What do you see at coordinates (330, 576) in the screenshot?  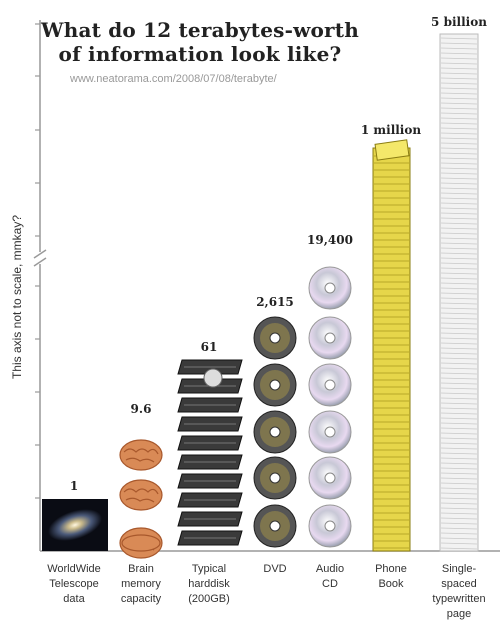 I see `x-tick-label: Audio CD` at bounding box center [330, 576].